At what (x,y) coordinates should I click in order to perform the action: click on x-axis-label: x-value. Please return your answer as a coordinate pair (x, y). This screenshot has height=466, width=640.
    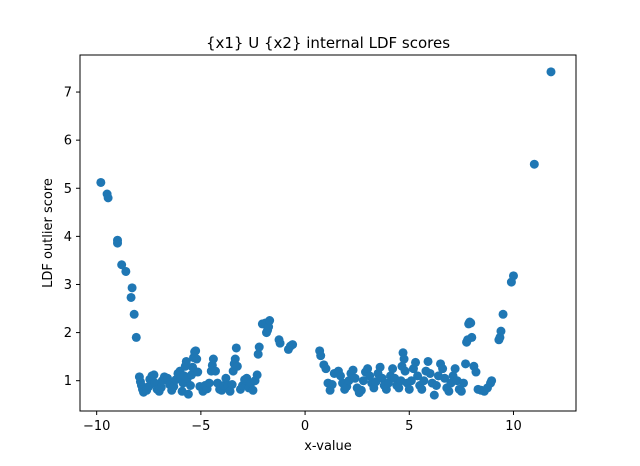
    Looking at the image, I should click on (328, 446).